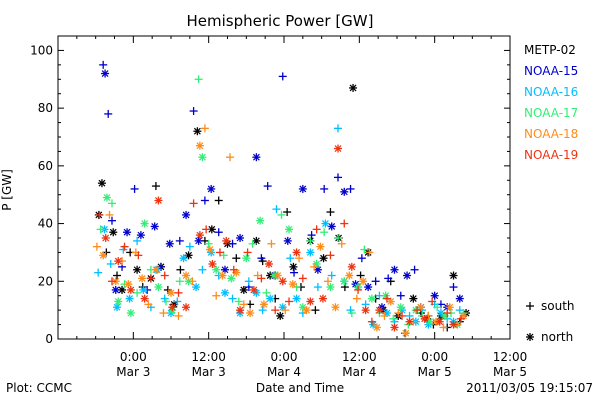  What do you see at coordinates (551, 134) in the screenshot?
I see `legend-entry-noaa-18: NOAA-18` at bounding box center [551, 134].